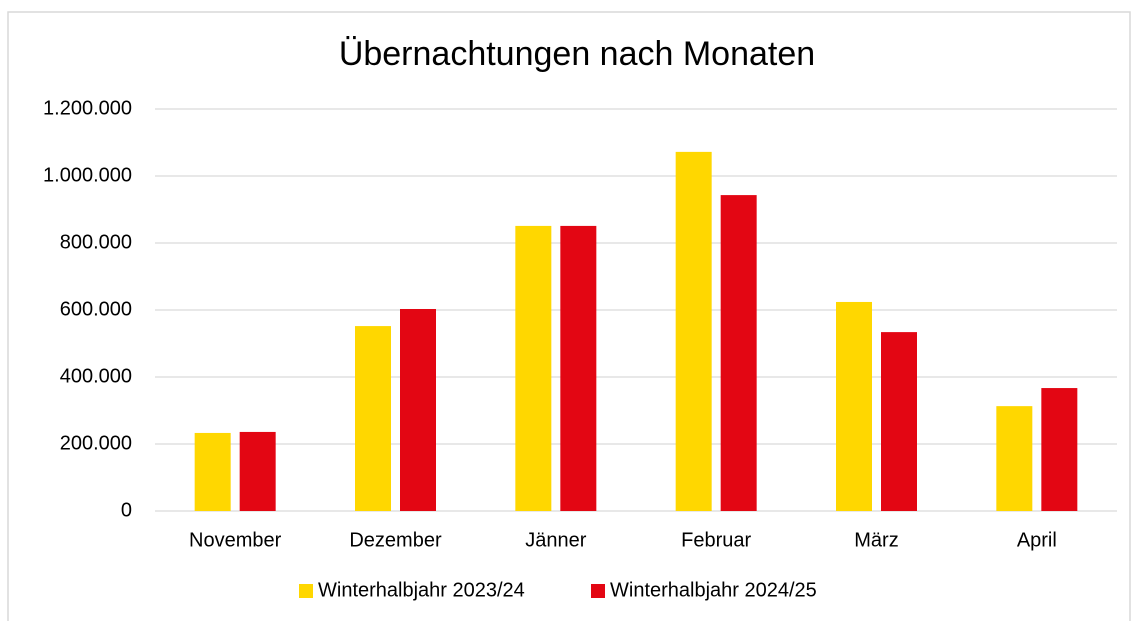 This screenshot has height=621, width=1137. What do you see at coordinates (87, 108) in the screenshot?
I see `y-tick-label: 1.200.000` at bounding box center [87, 108].